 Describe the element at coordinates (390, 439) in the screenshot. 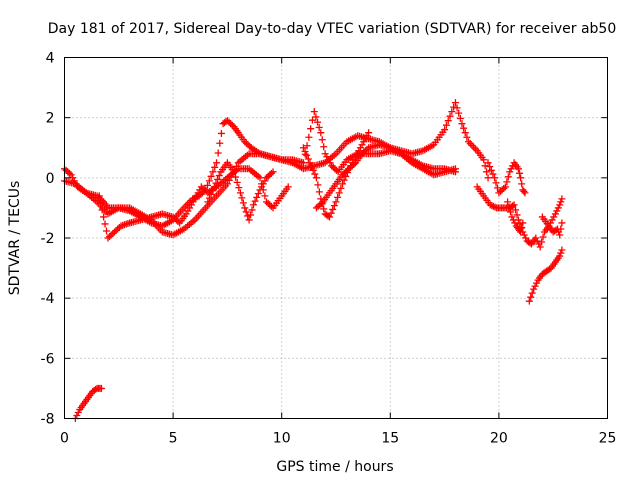

I see `x-tick-label: 15` at that location.